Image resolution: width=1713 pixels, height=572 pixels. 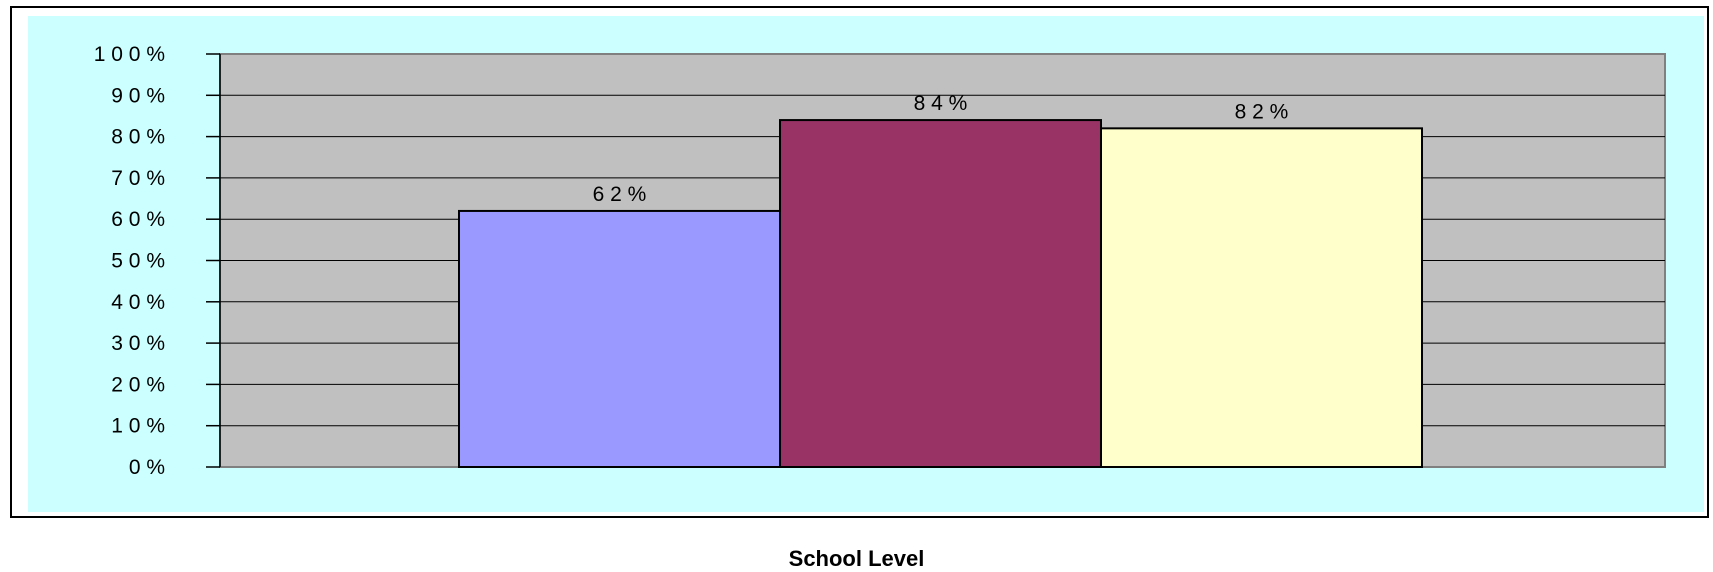 What do you see at coordinates (138, 384) in the screenshot?
I see `y-tick-label: 2 0 %` at bounding box center [138, 384].